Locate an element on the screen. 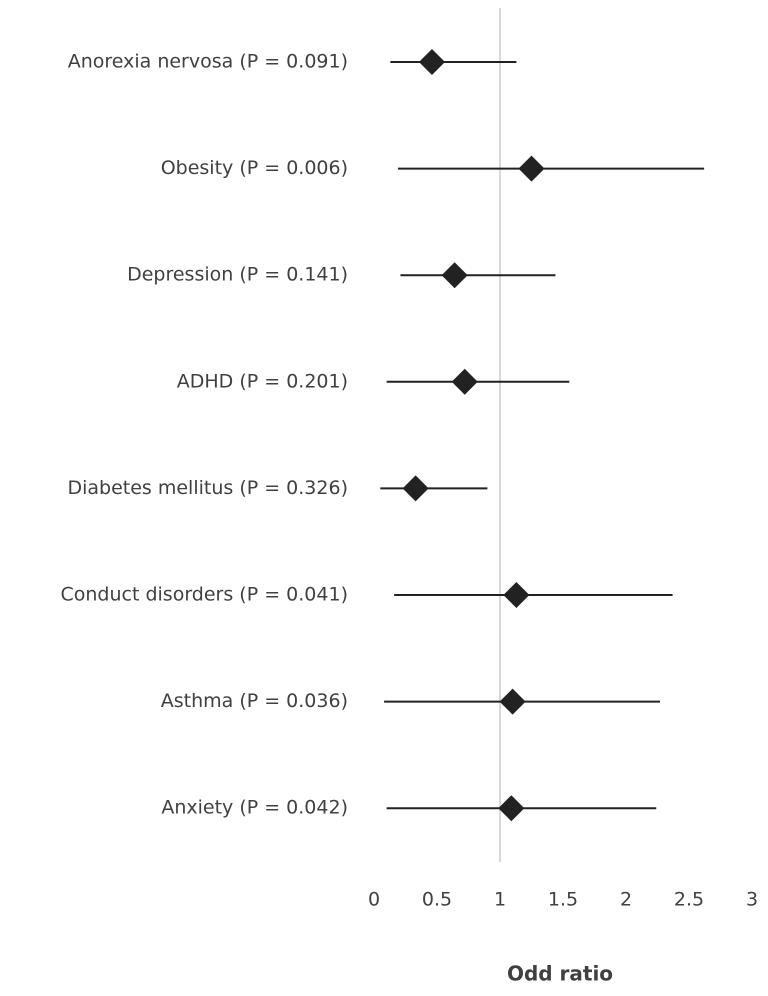  x-tick-label: 0.5 is located at coordinates (437, 900).